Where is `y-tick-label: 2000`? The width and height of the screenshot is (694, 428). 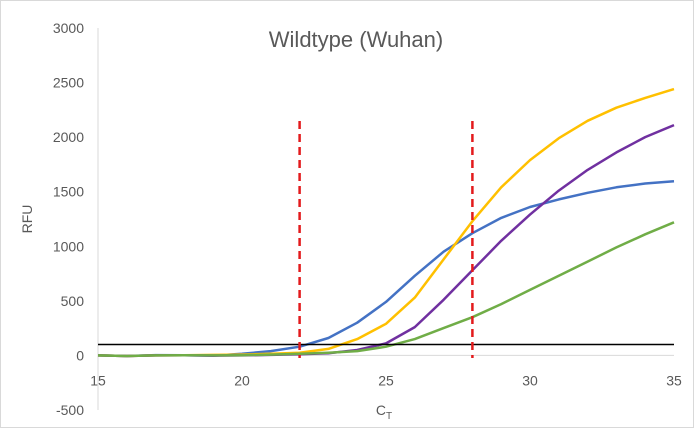
y-tick-label: 2000 is located at coordinates (68, 137).